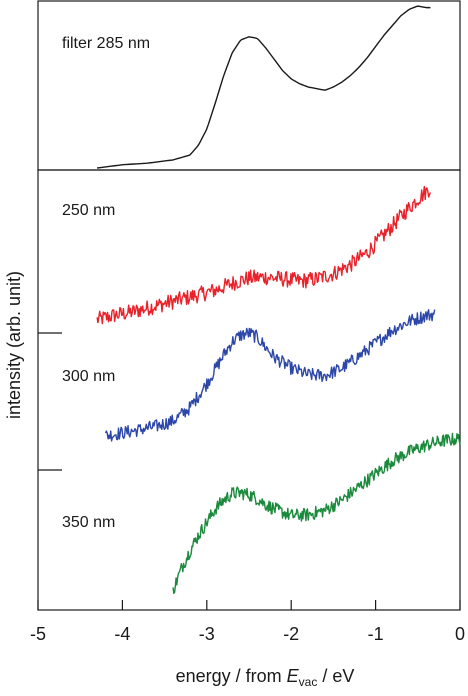 The image size is (468, 696). I want to click on series-line-250-nm, so click(264, 255).